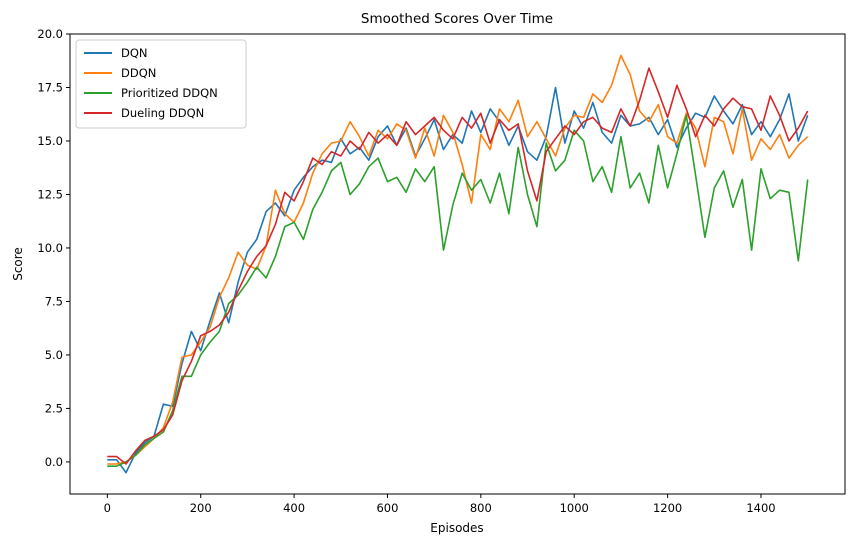 Image resolution: width=855 pixels, height=547 pixels. Describe the element at coordinates (294, 508) in the screenshot. I see `x-tick-label: 400` at that location.